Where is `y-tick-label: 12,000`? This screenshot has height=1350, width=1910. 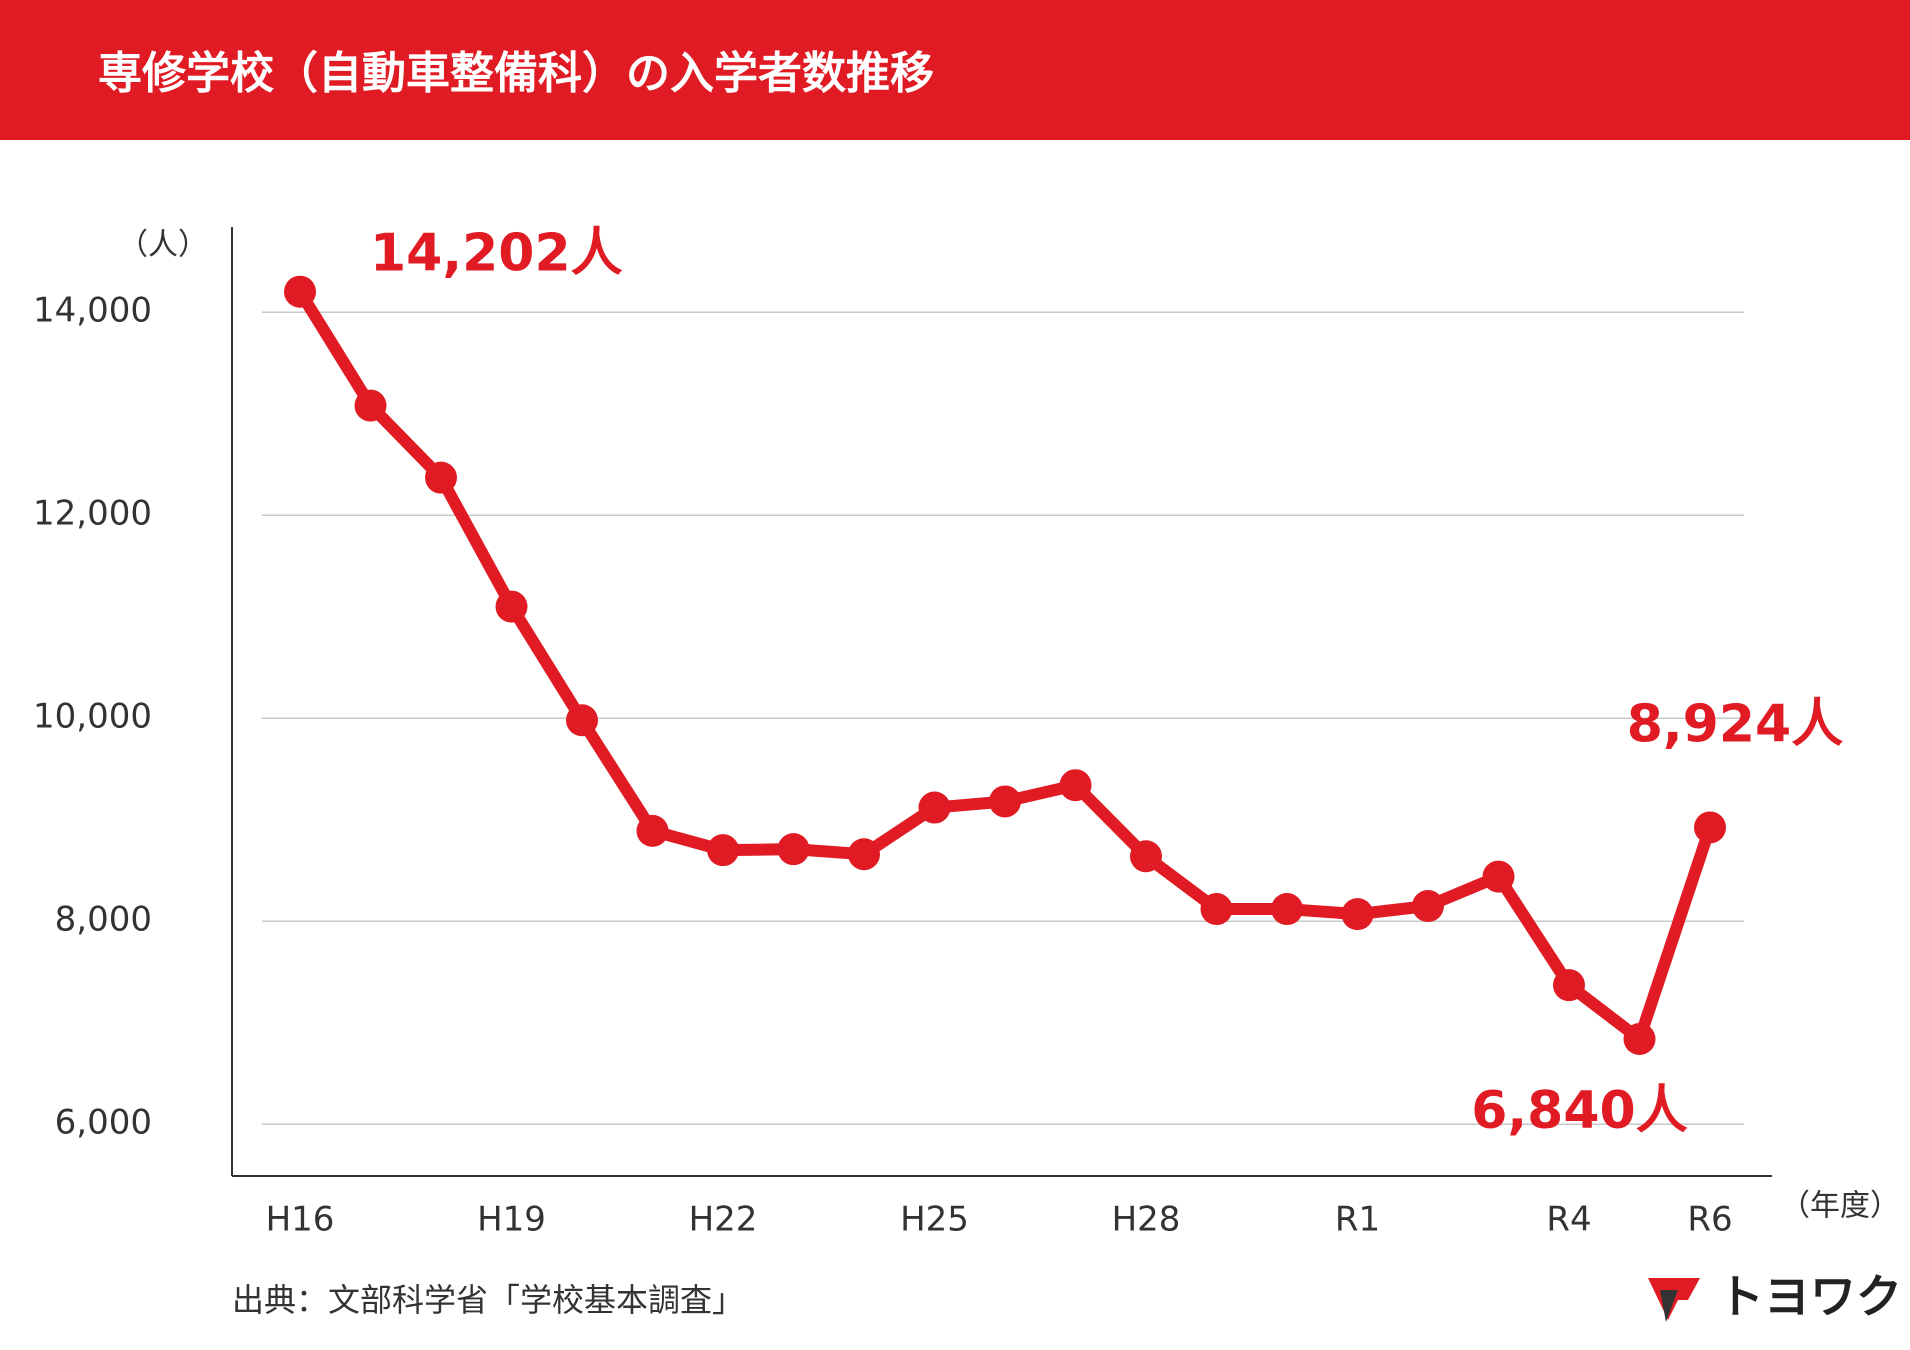
y-tick-label: 12,000 is located at coordinates (92, 514).